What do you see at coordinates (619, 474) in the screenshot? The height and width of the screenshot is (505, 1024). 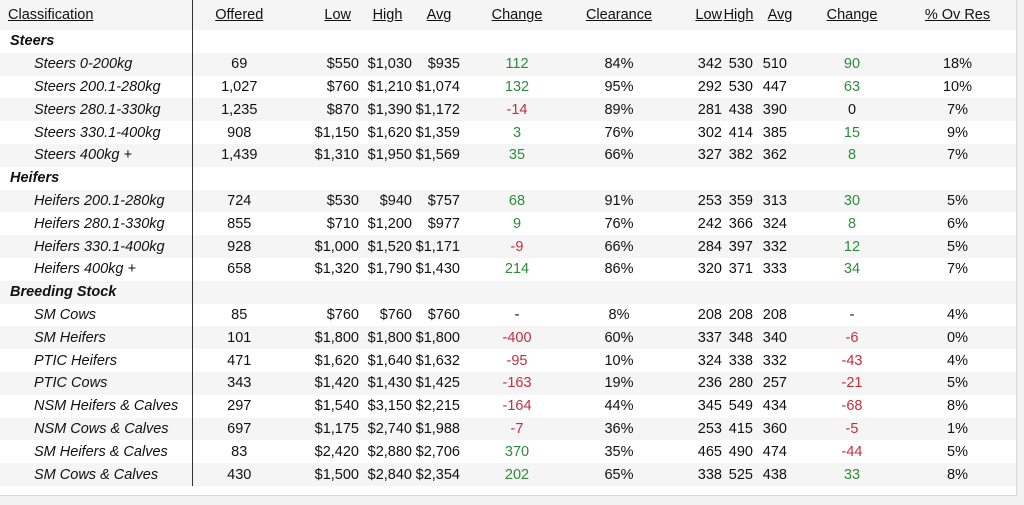 I see `clearance-cell: 65%` at bounding box center [619, 474].